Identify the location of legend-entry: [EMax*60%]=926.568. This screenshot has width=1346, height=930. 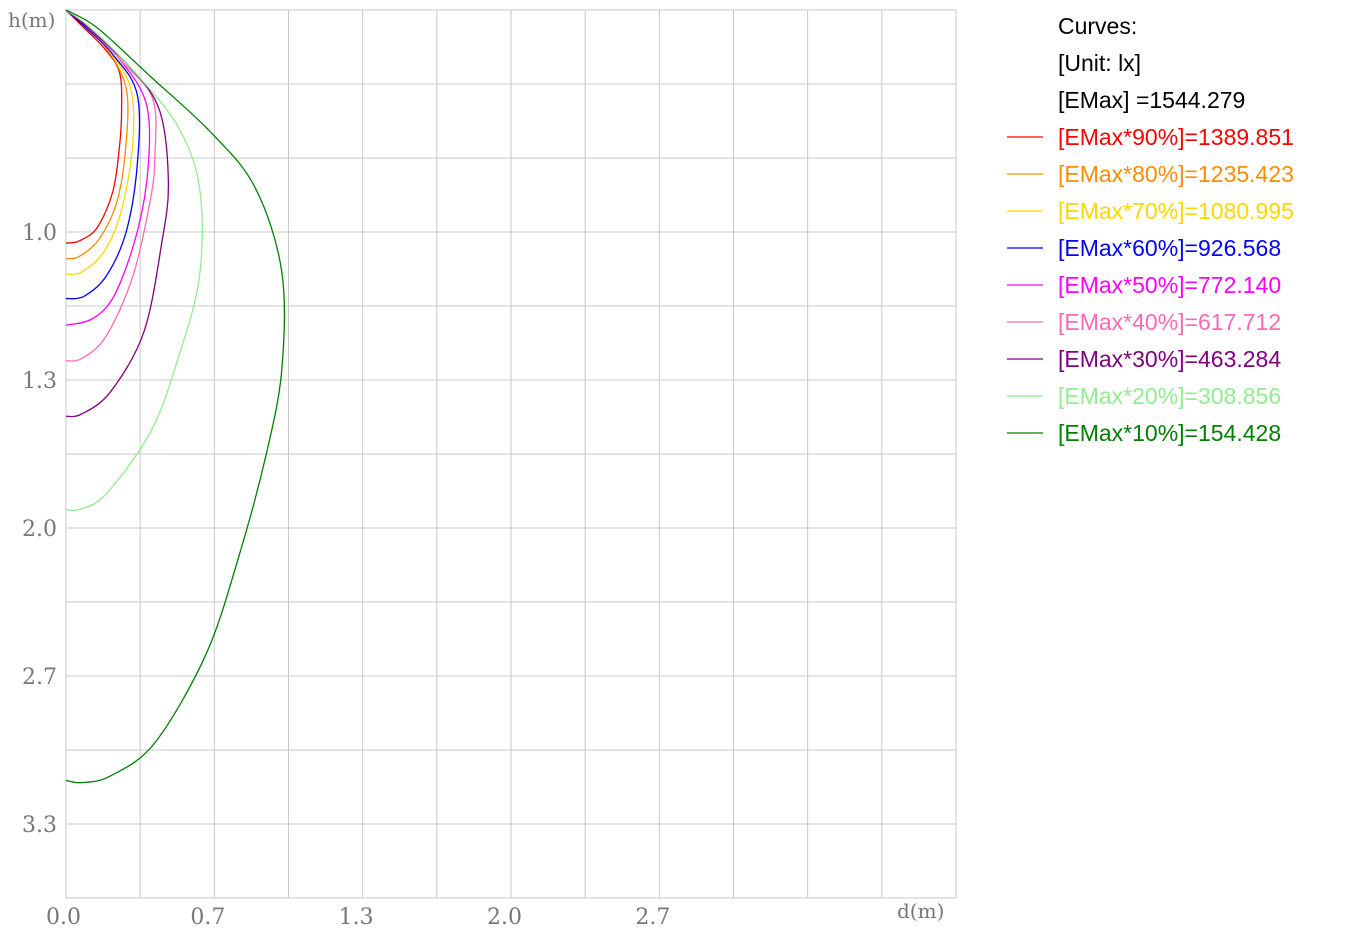
(1169, 248).